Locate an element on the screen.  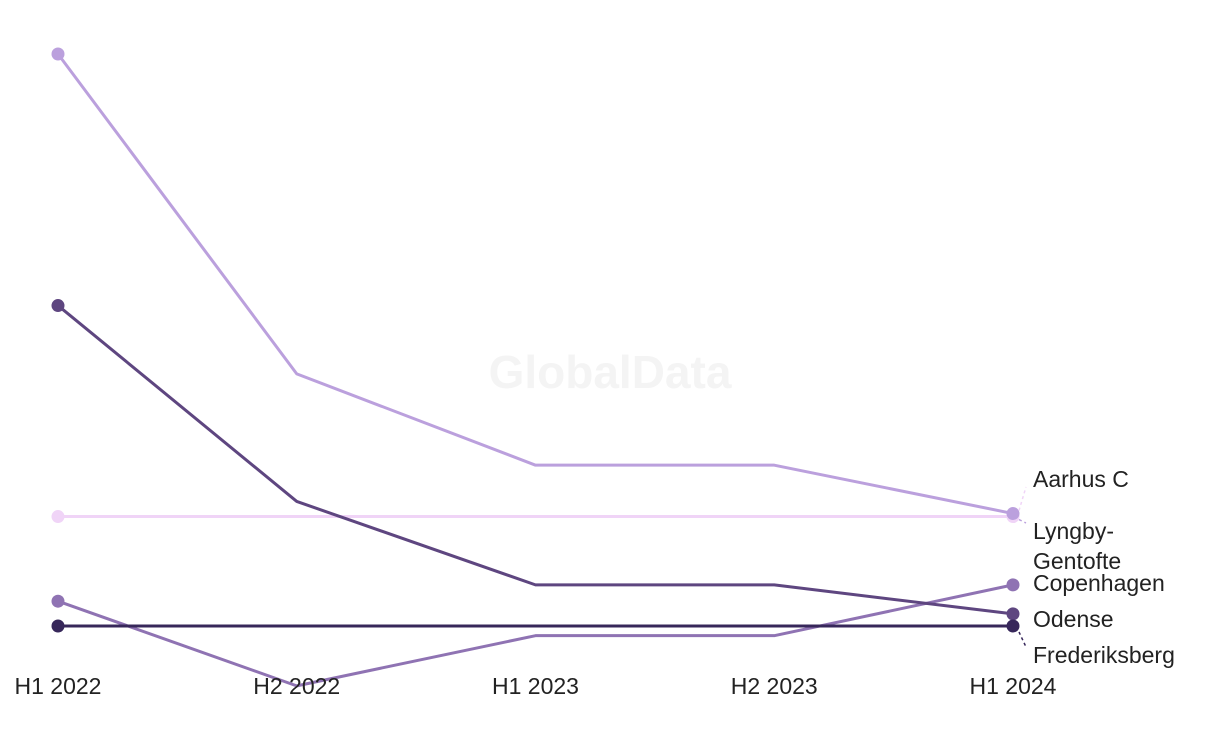
x-axis: H1 2022 H2 2022 H1 2023 H2 2023 H1 2024 is located at coordinates (536, 686).